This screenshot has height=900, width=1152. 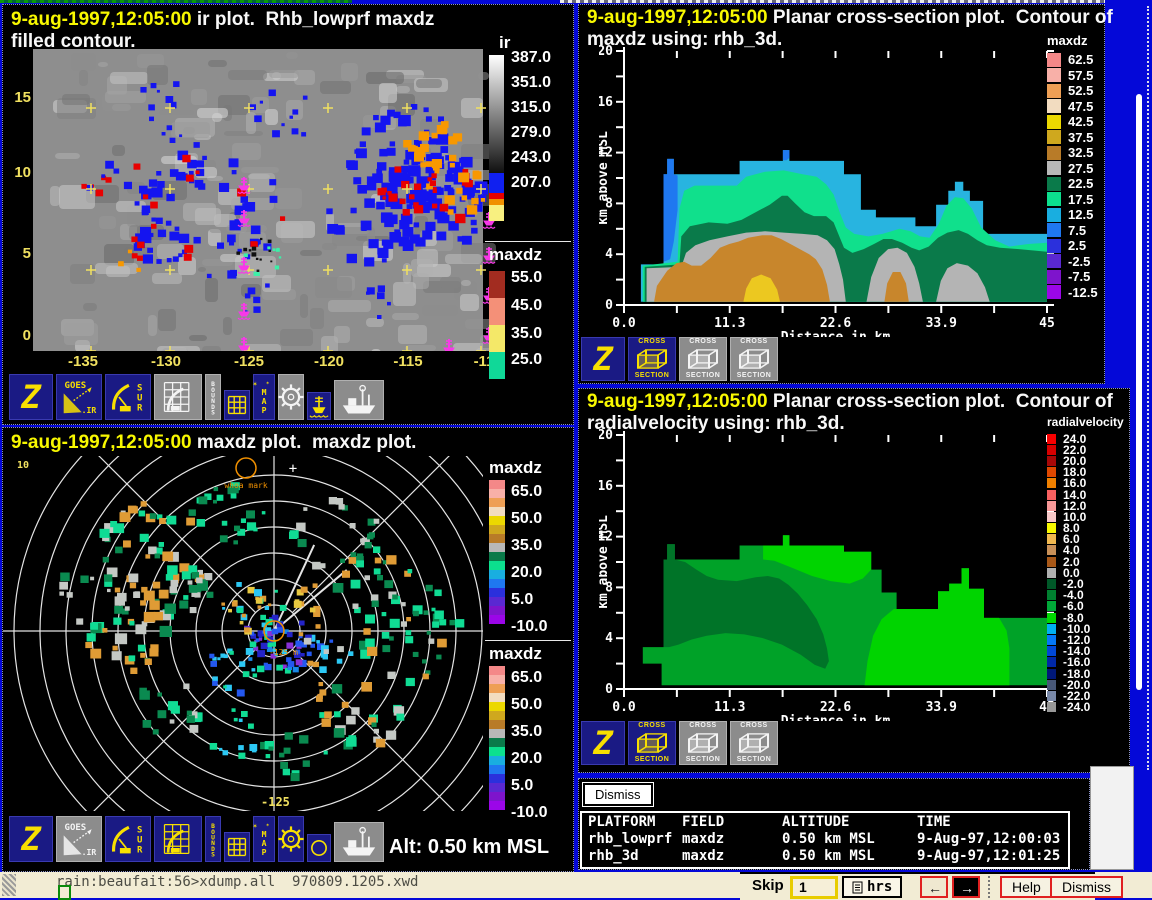 I want to click on ir-y-tick: 15, so click(x=22, y=97).